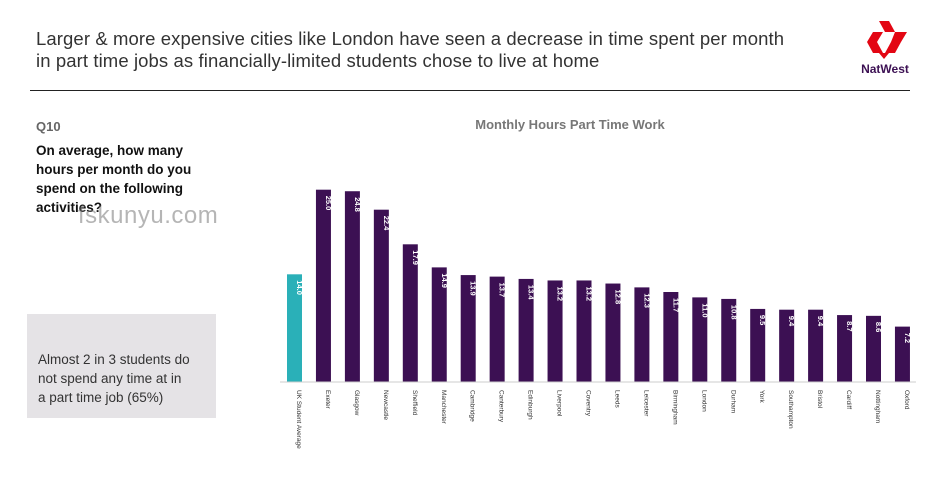 Image resolution: width=932 pixels, height=493 pixels. What do you see at coordinates (848, 399) in the screenshot?
I see `category-label: Cardiff` at bounding box center [848, 399].